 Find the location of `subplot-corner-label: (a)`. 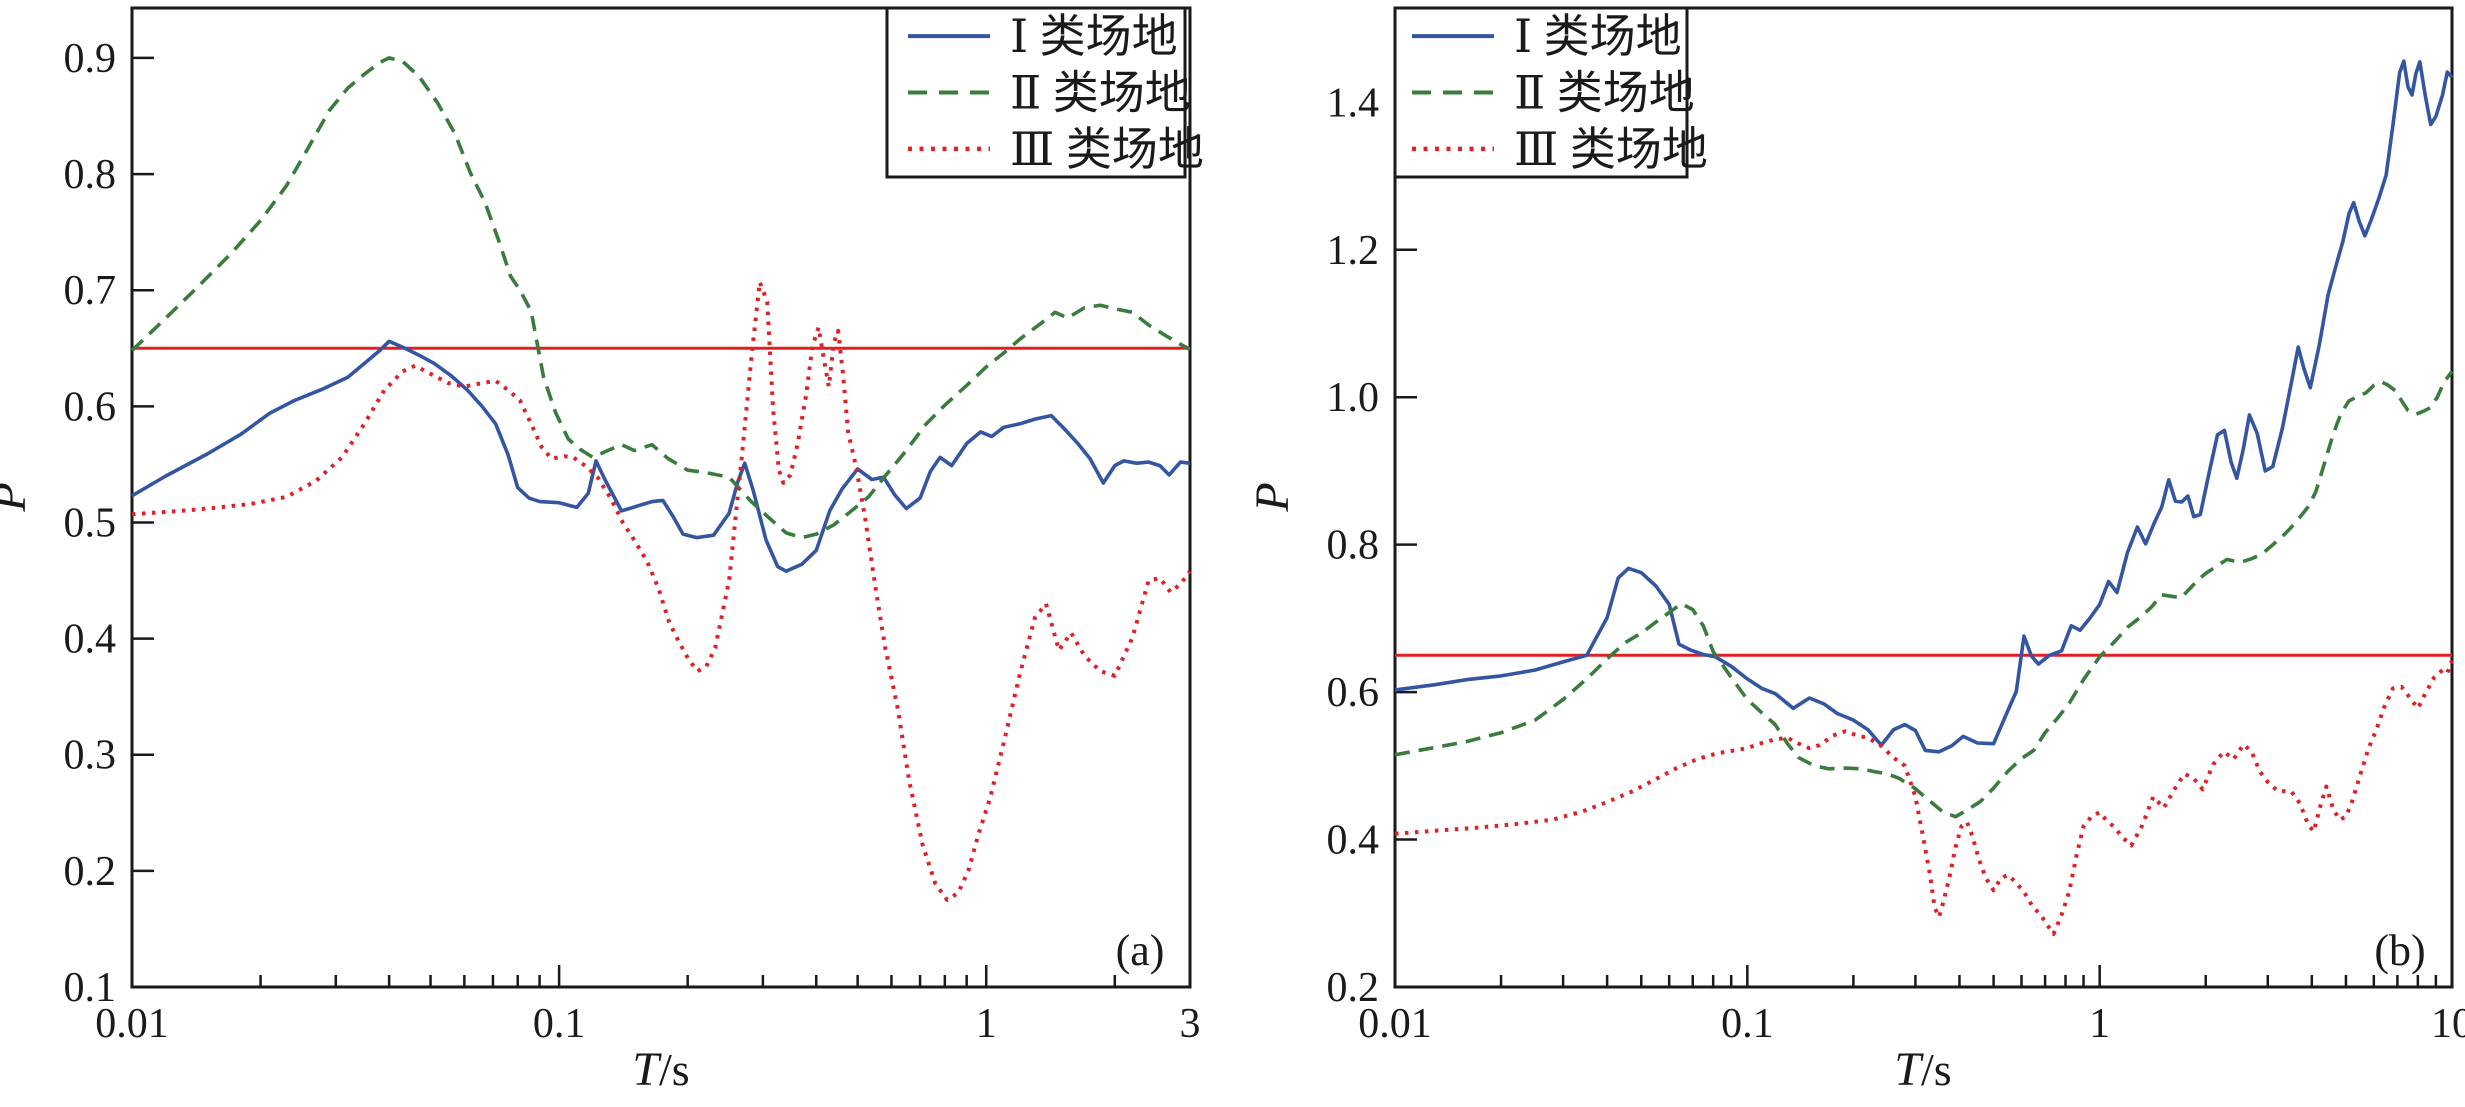

subplot-corner-label: (a) is located at coordinates (1140, 950).